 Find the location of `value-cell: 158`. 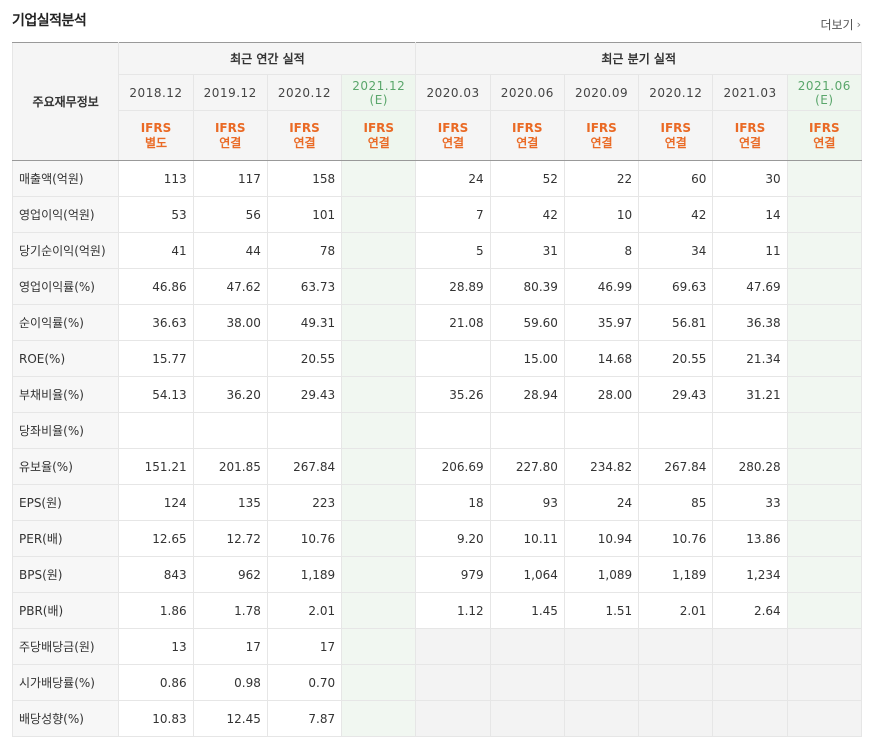

value-cell: 158 is located at coordinates (304, 178).